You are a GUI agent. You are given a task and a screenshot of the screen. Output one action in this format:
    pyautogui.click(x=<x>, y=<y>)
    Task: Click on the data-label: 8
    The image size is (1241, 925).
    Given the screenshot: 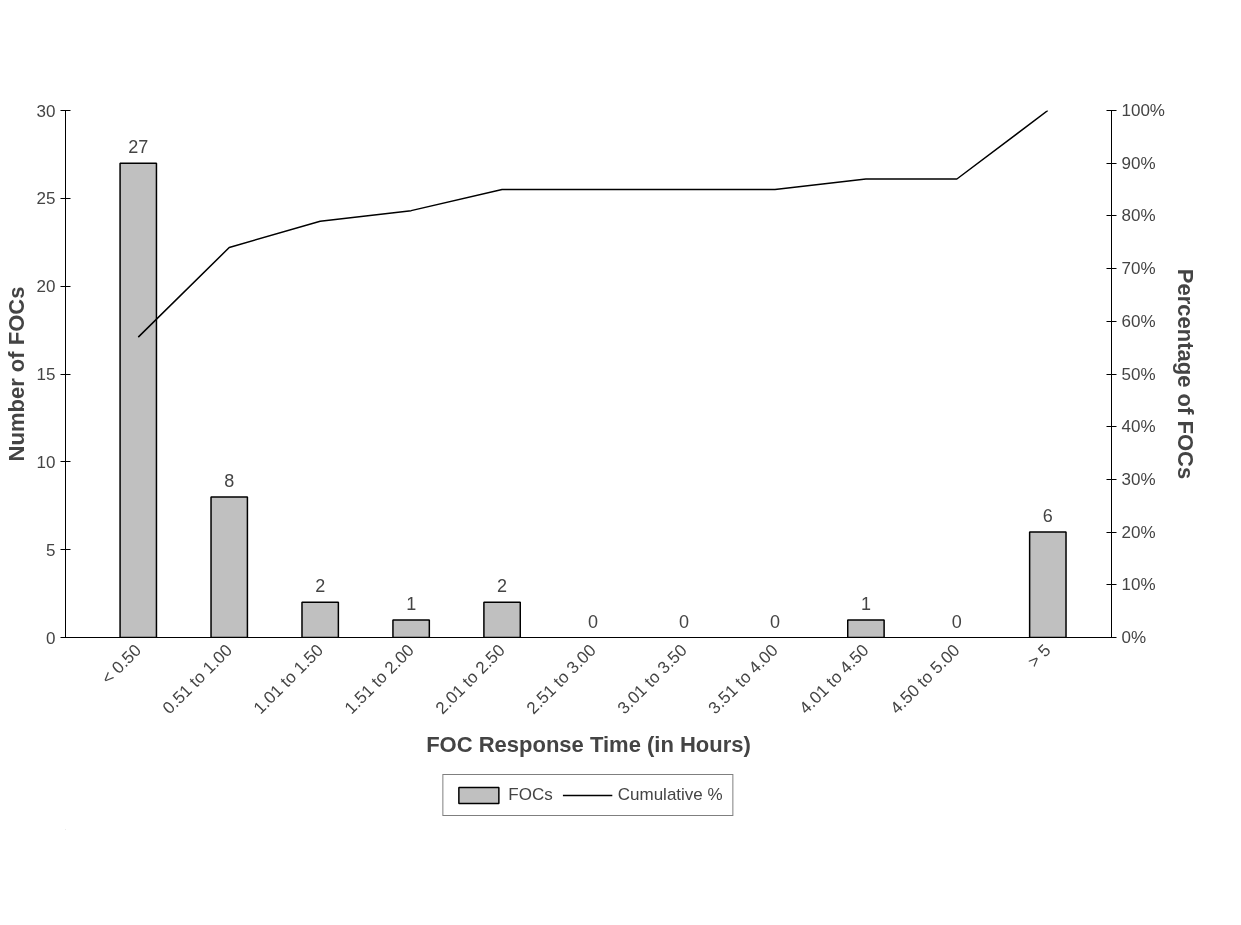 What is the action you would take?
    pyautogui.click(x=229, y=480)
    